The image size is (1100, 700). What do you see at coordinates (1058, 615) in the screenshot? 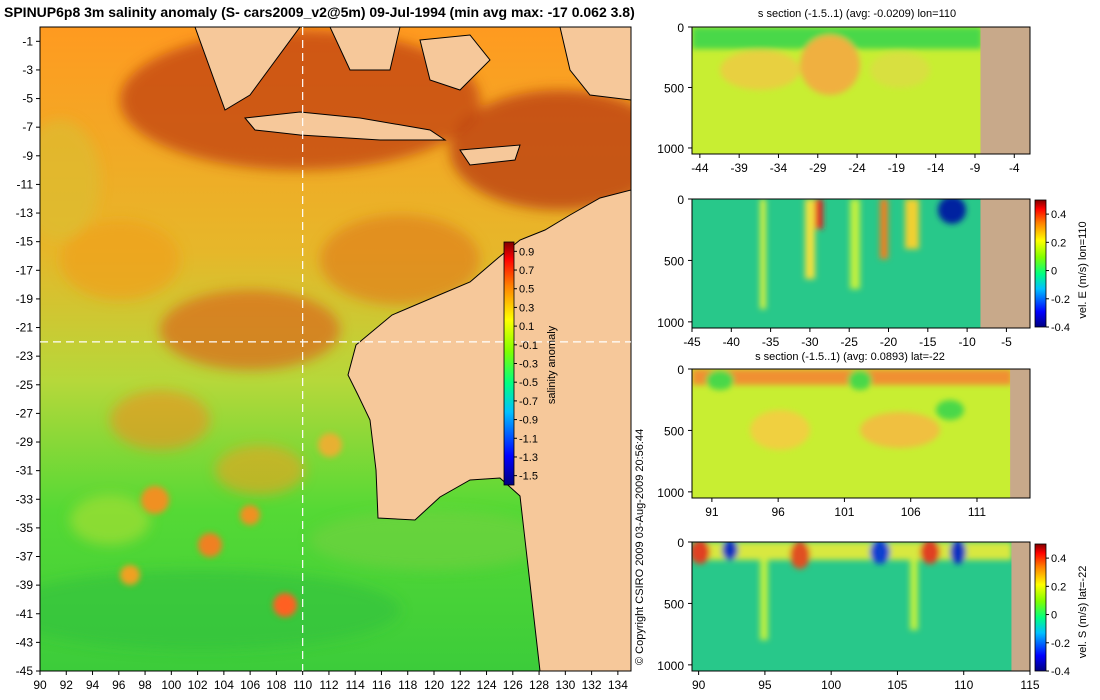
I see `section4-colorbar-ticks: 0.4 0.2 0 -0.2 -0.4` at bounding box center [1058, 615].